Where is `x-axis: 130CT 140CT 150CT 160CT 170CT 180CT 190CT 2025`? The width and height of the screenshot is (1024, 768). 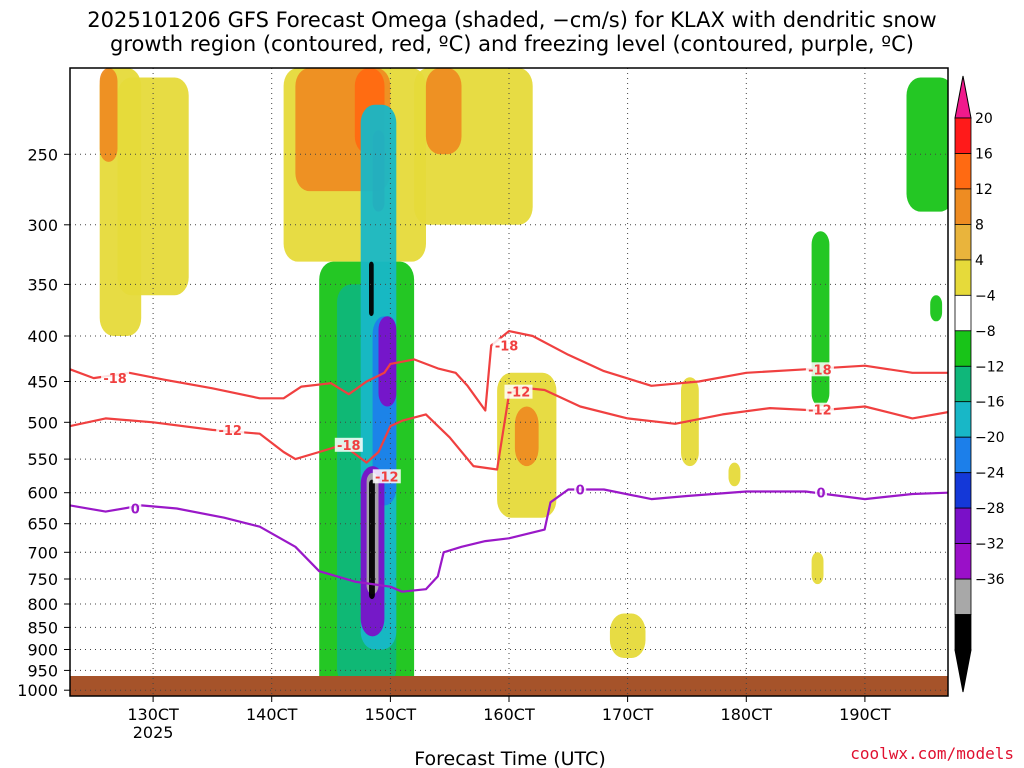 x-axis: 130CT 140CT 150CT 160CT 170CT 180CT 190CT 2025 is located at coordinates (509, 719).